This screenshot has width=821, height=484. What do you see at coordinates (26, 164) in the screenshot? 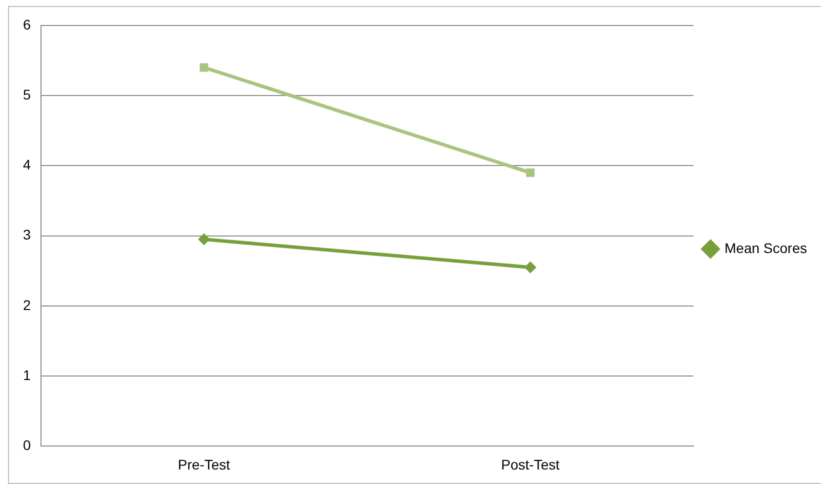
I see `y-tick-label: 4` at bounding box center [26, 164].